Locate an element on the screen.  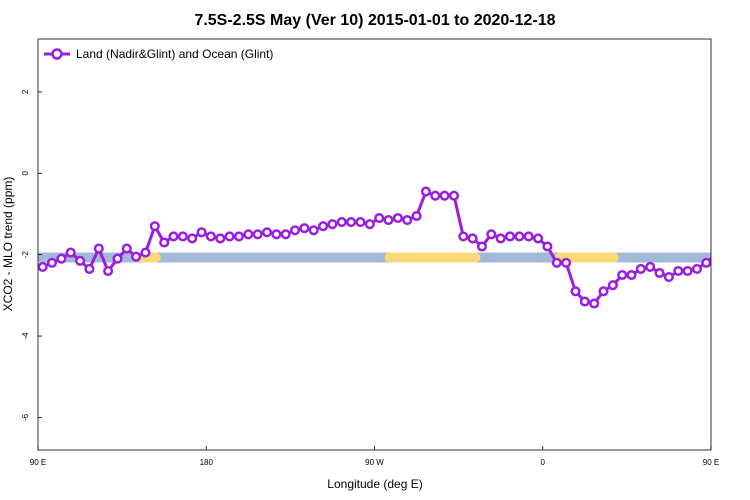
y-tick-label: 2 is located at coordinates (25, 91).